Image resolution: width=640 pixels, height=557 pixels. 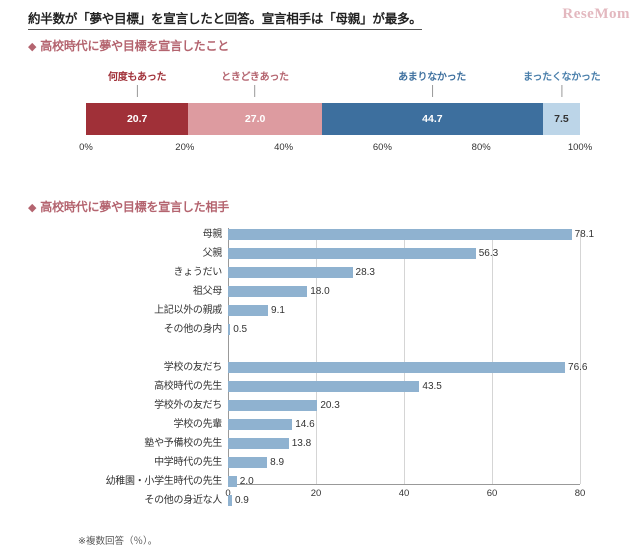 I want to click on bar-row: 祖父母 18.0, so click(x=320, y=291).